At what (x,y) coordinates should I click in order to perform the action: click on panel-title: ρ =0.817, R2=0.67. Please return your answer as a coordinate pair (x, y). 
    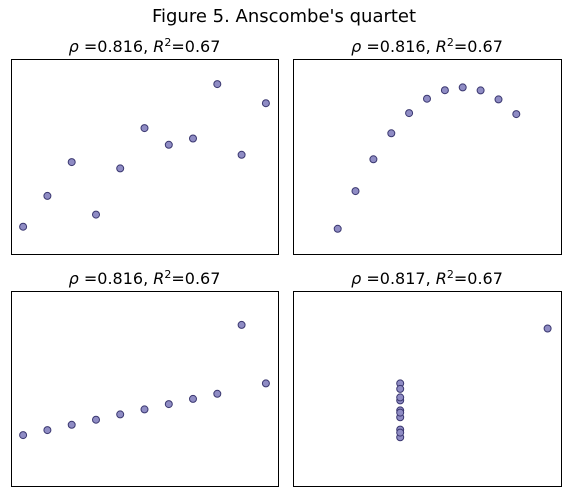
    Looking at the image, I should click on (427, 278).